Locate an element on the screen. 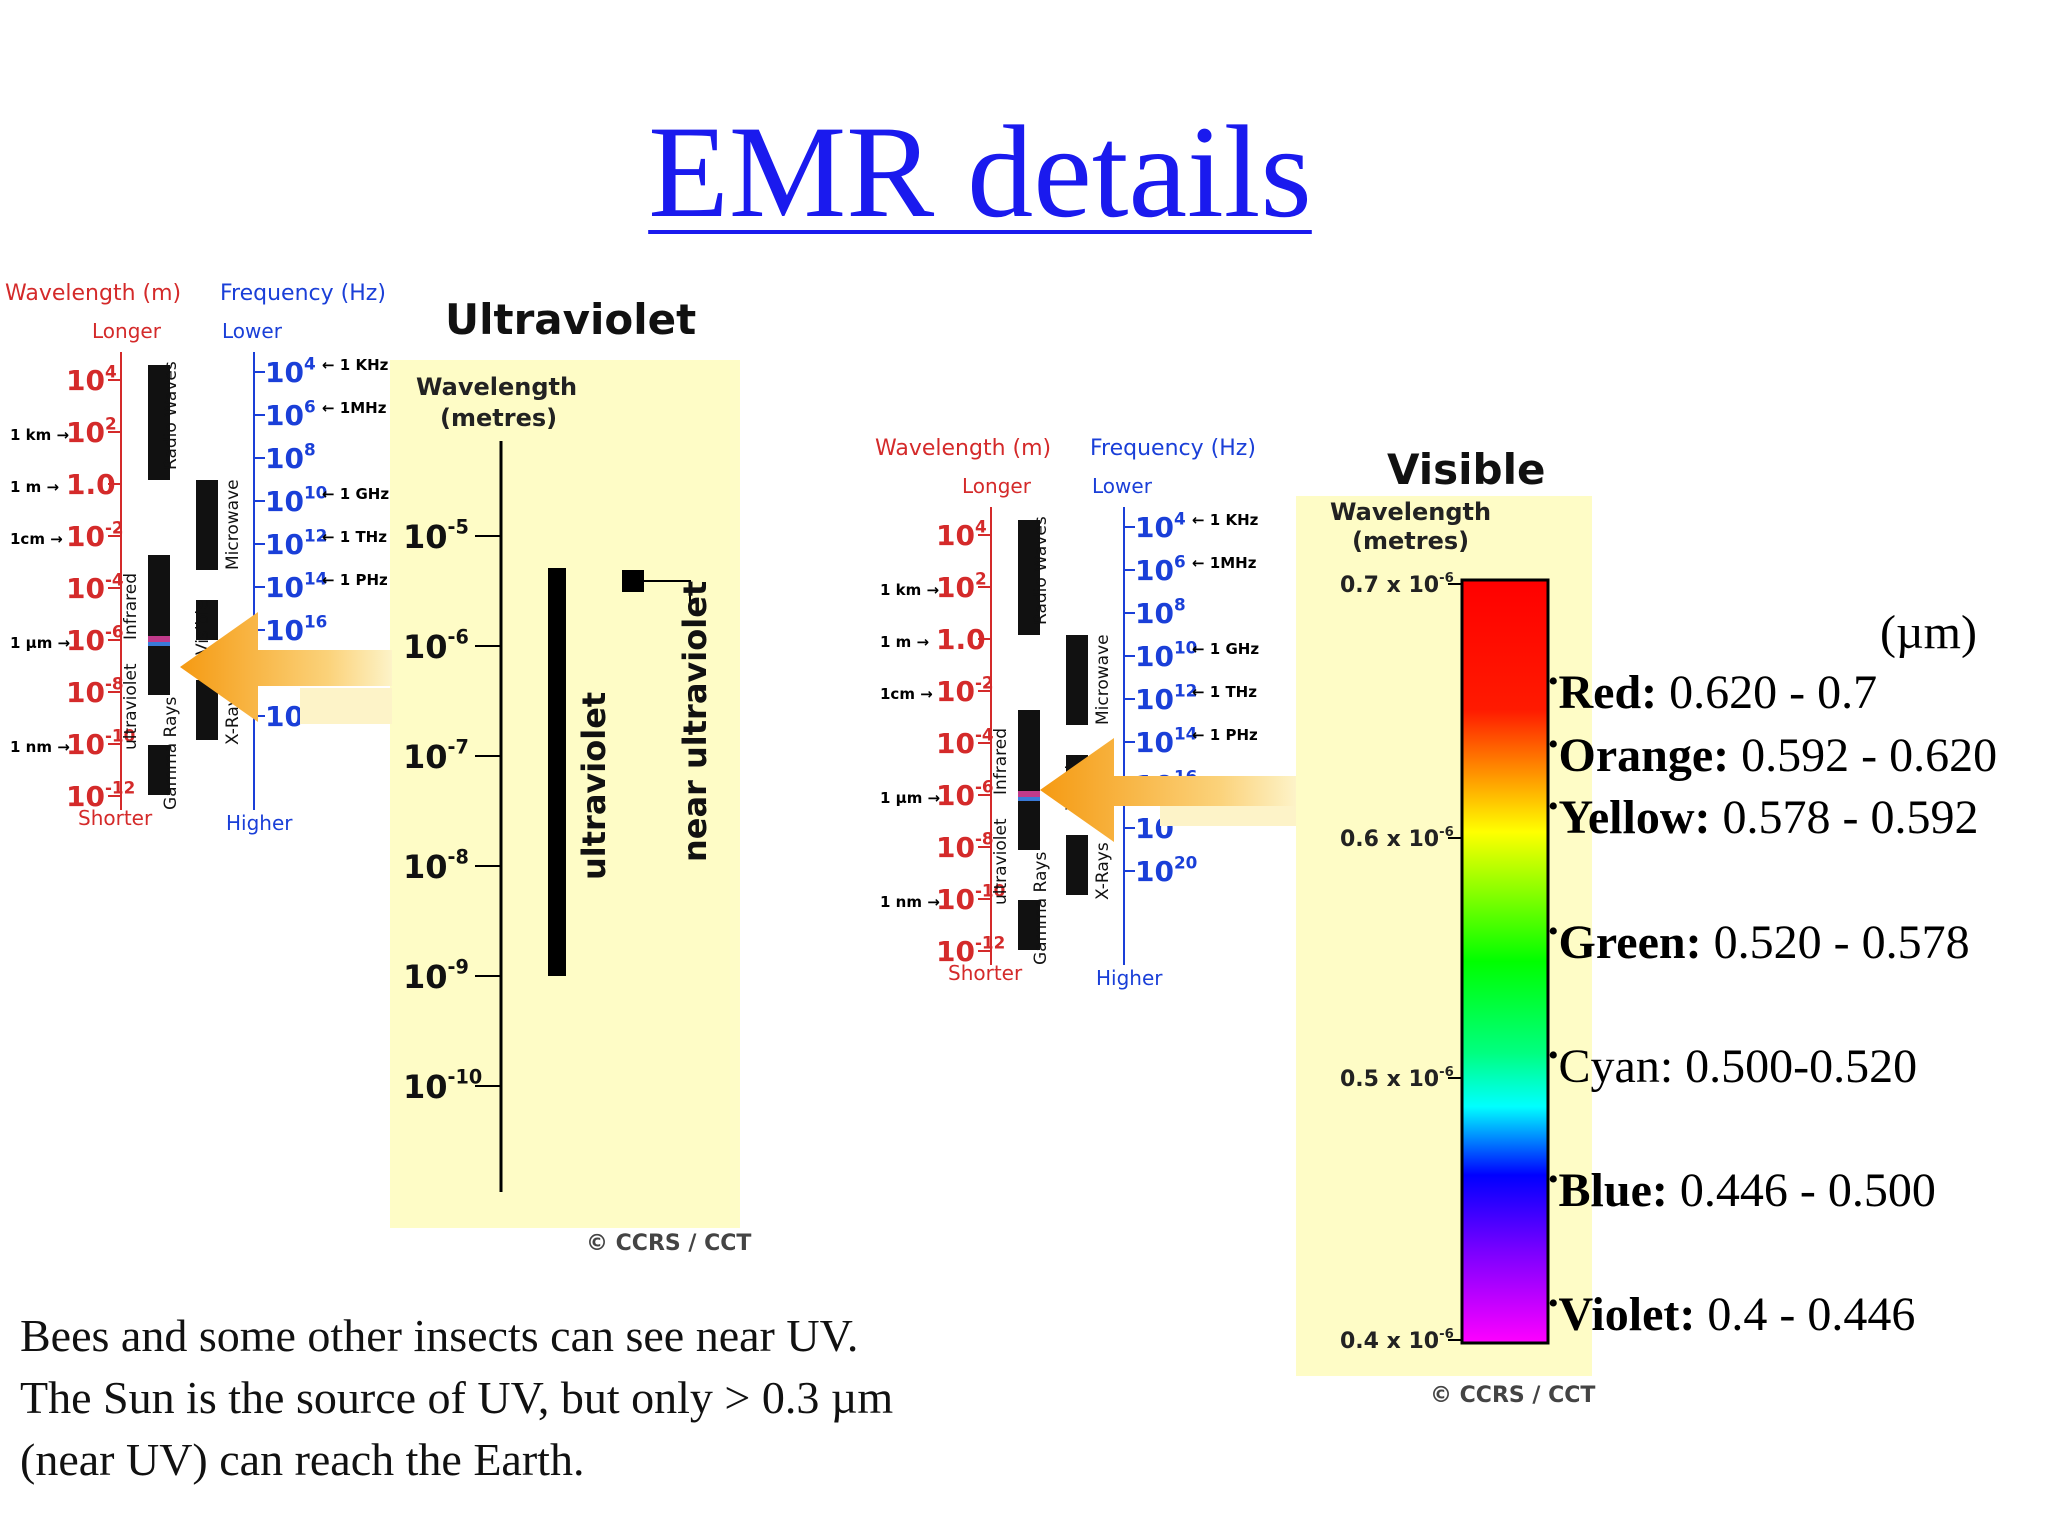  band-label: Microwave is located at coordinates (233, 524).